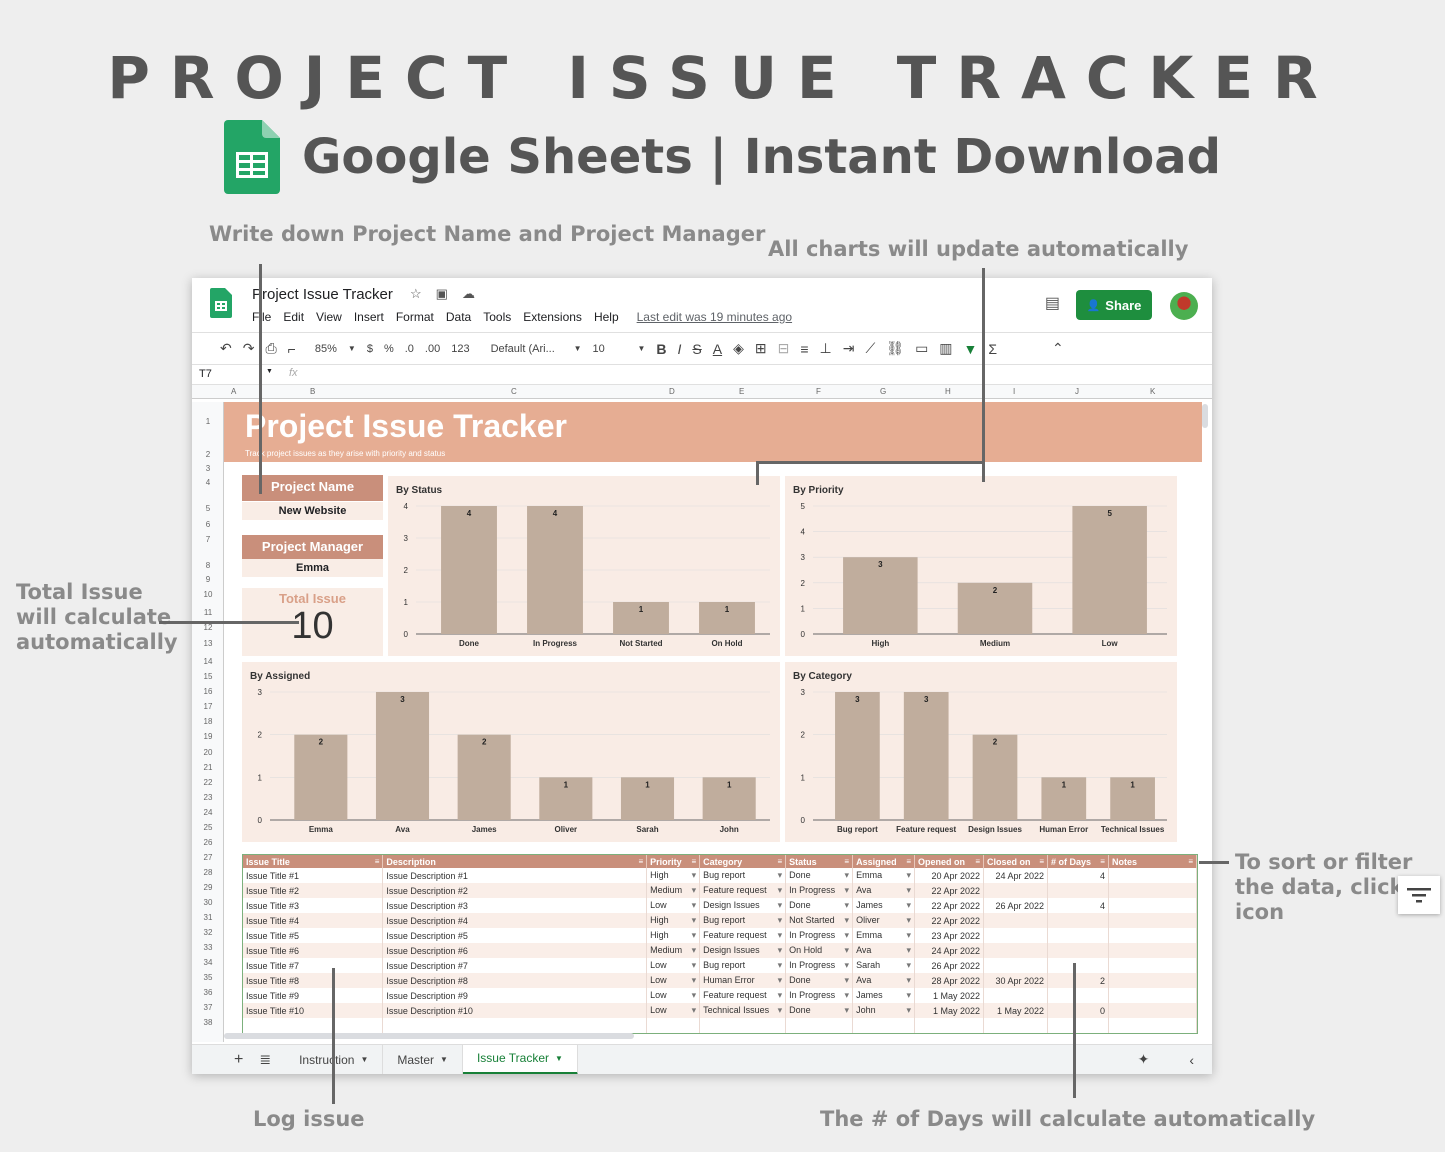  Describe the element at coordinates (515, 890) in the screenshot. I see `table-cell: Issue Description #2` at that location.